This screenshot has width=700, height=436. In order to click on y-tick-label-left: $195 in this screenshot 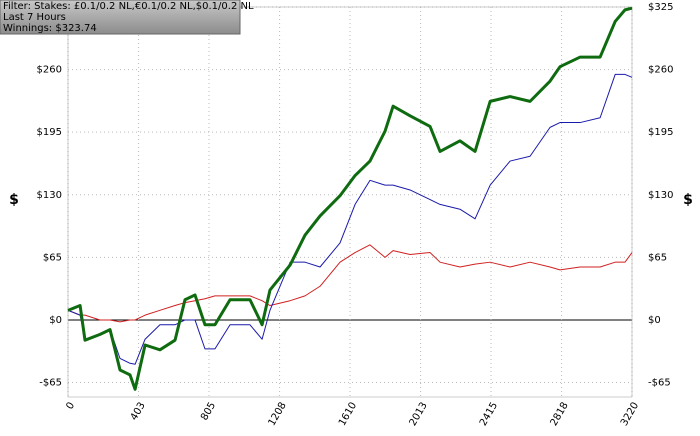, I will do `click(49, 132)`.